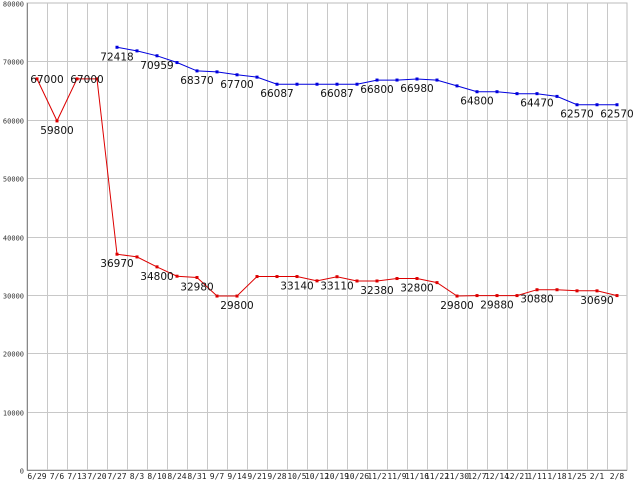 The height and width of the screenshot is (480, 640). I want to click on x-tick-label: 8/10, so click(156, 476).